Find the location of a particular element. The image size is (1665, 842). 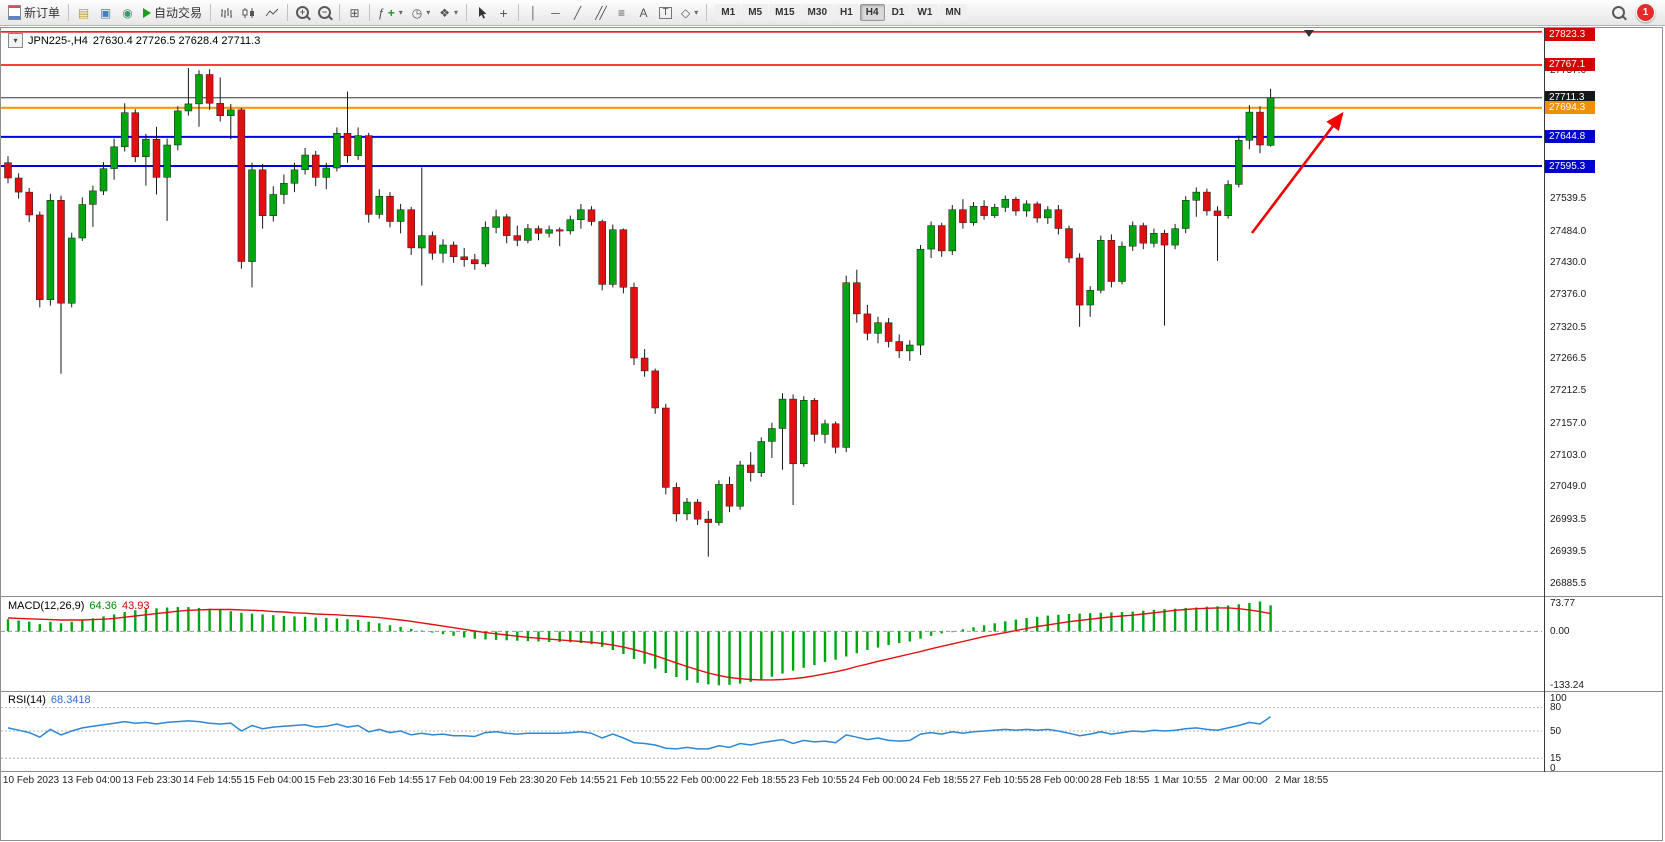

price-level-badge: 27823.3 is located at coordinates (1570, 34).